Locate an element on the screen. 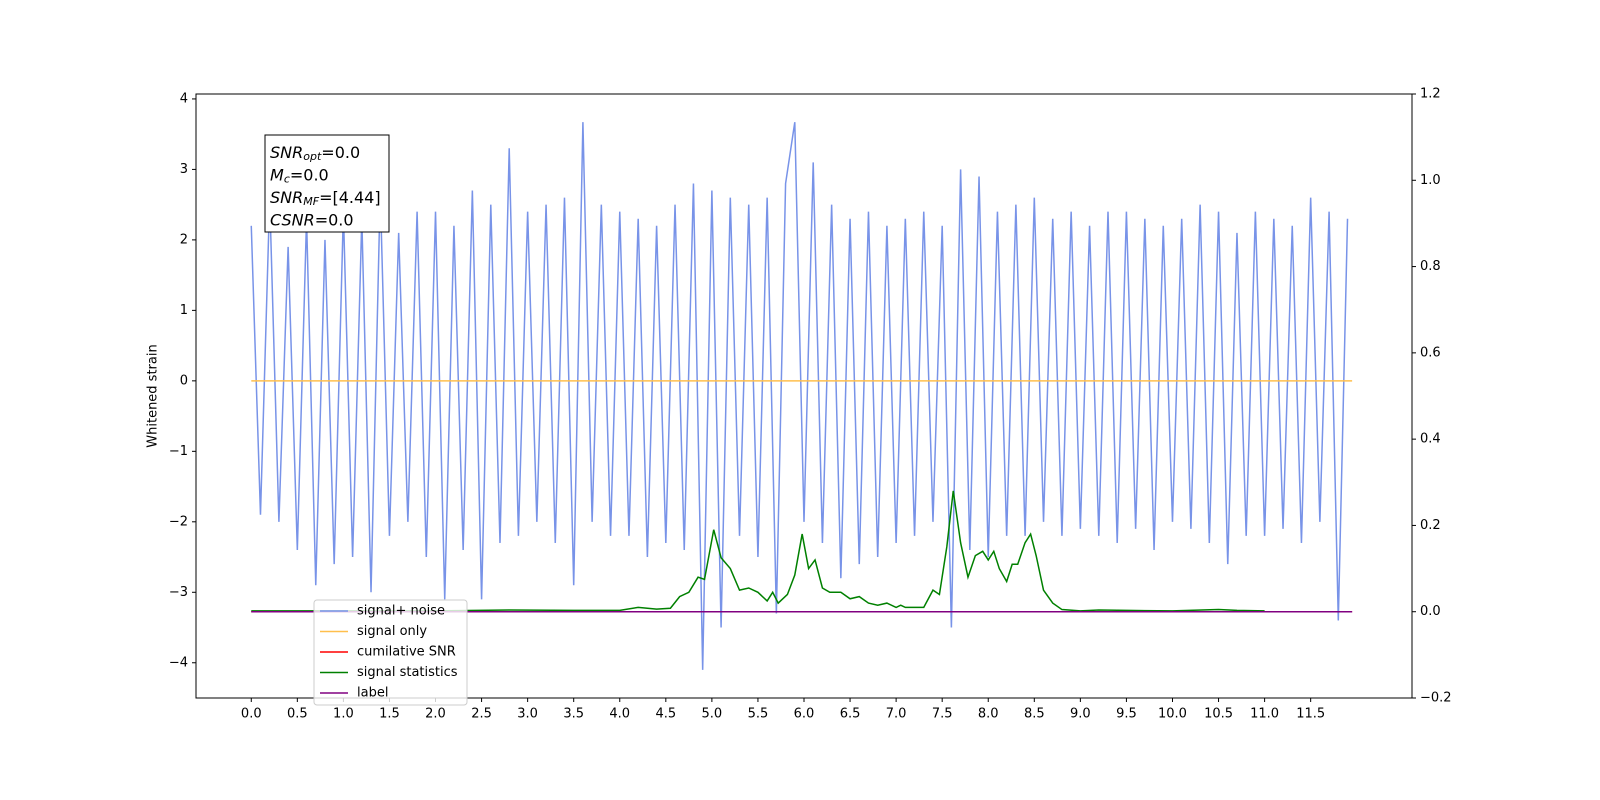  annotation-sub: opt is located at coordinates (312, 156).